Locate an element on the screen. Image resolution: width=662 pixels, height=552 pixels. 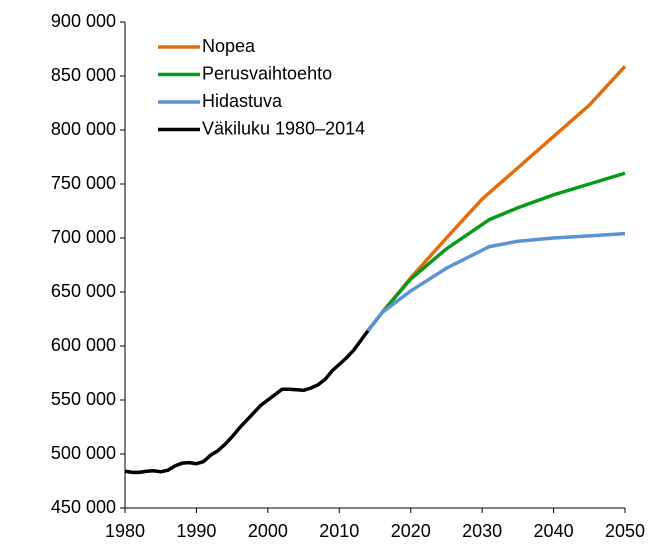
y-tick-label: 500 000 is located at coordinates (83, 453).